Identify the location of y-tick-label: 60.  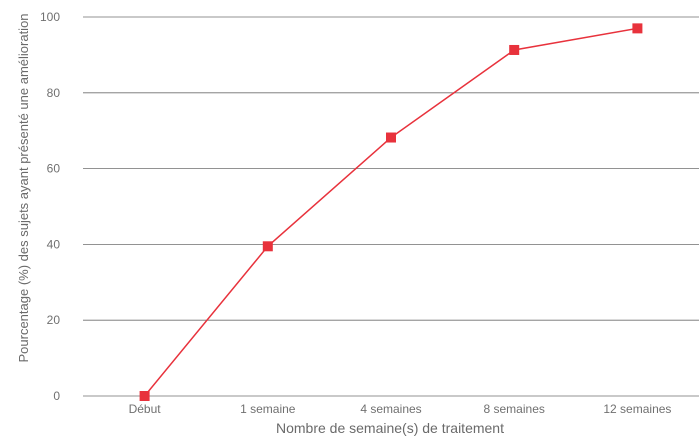
(54, 169).